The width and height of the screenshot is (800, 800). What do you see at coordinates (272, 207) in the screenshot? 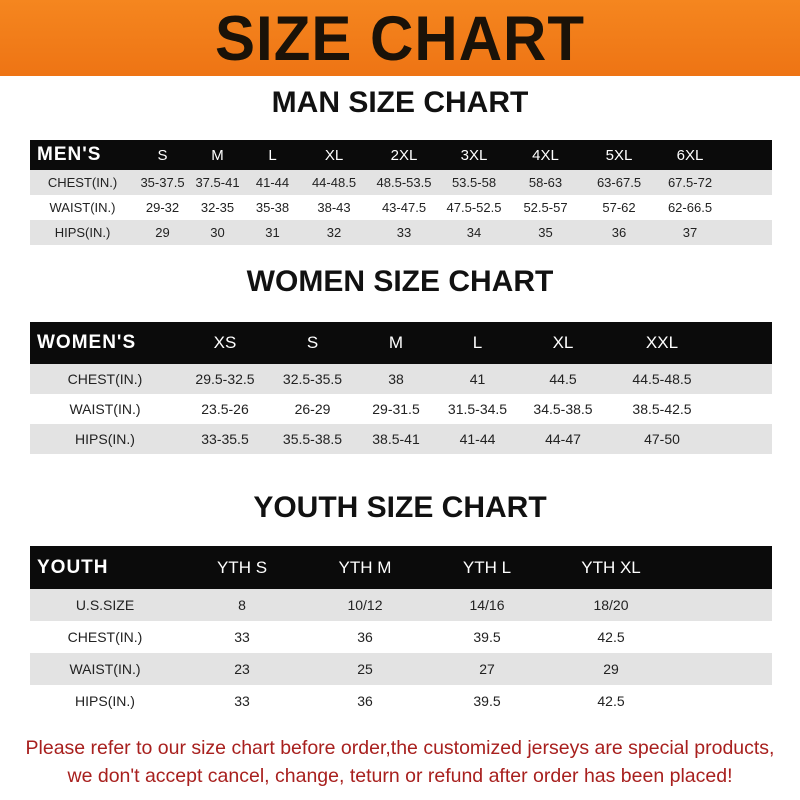
I see `table-cell: 35-38` at bounding box center [272, 207].